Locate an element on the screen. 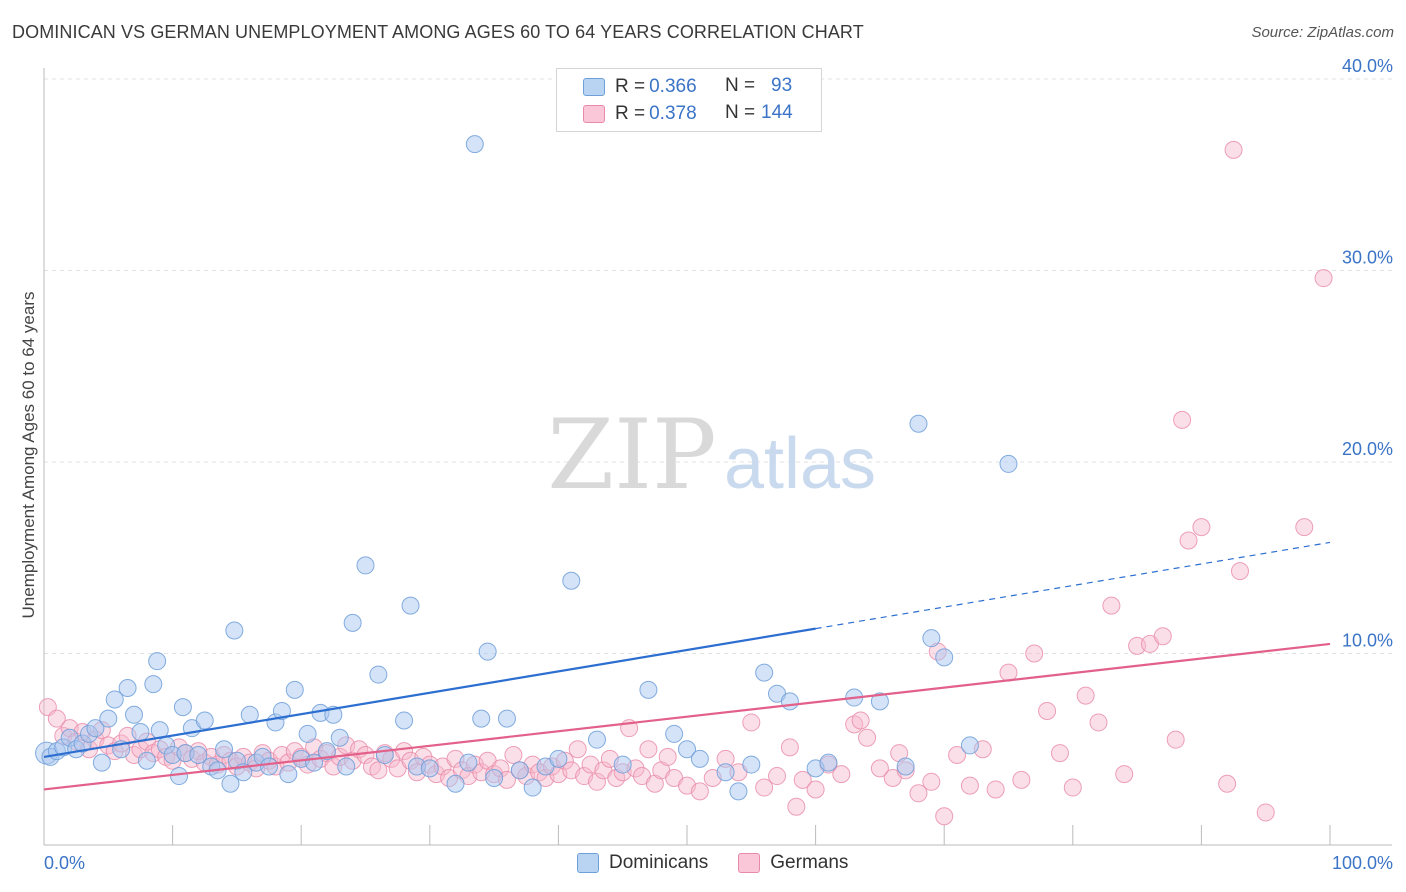  legend-n-value-dominicans: 93 is located at coordinates (782, 85).